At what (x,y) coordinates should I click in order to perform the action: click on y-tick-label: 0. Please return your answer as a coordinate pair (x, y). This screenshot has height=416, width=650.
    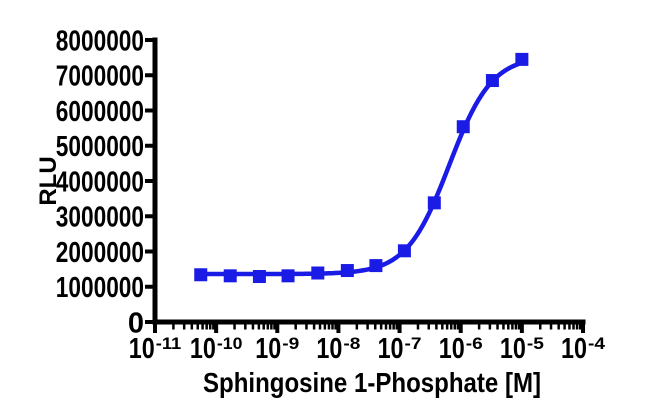
    Looking at the image, I should click on (136, 323).